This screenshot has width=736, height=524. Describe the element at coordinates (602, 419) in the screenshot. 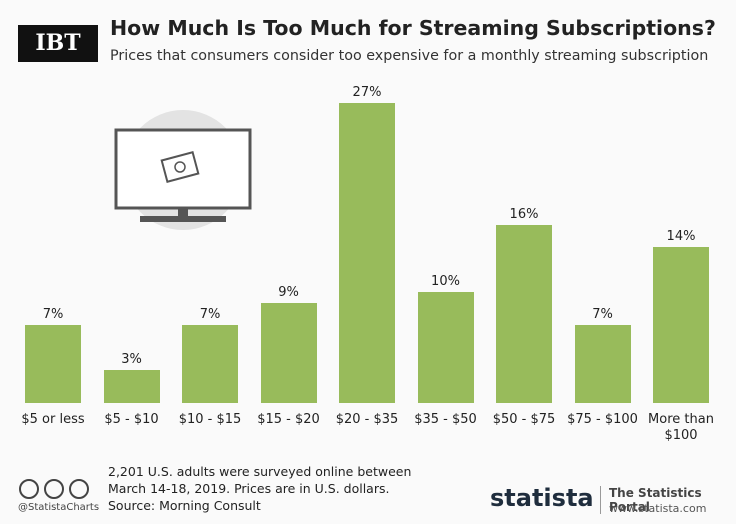

I see `x-tick-label: $75 - $100` at that location.